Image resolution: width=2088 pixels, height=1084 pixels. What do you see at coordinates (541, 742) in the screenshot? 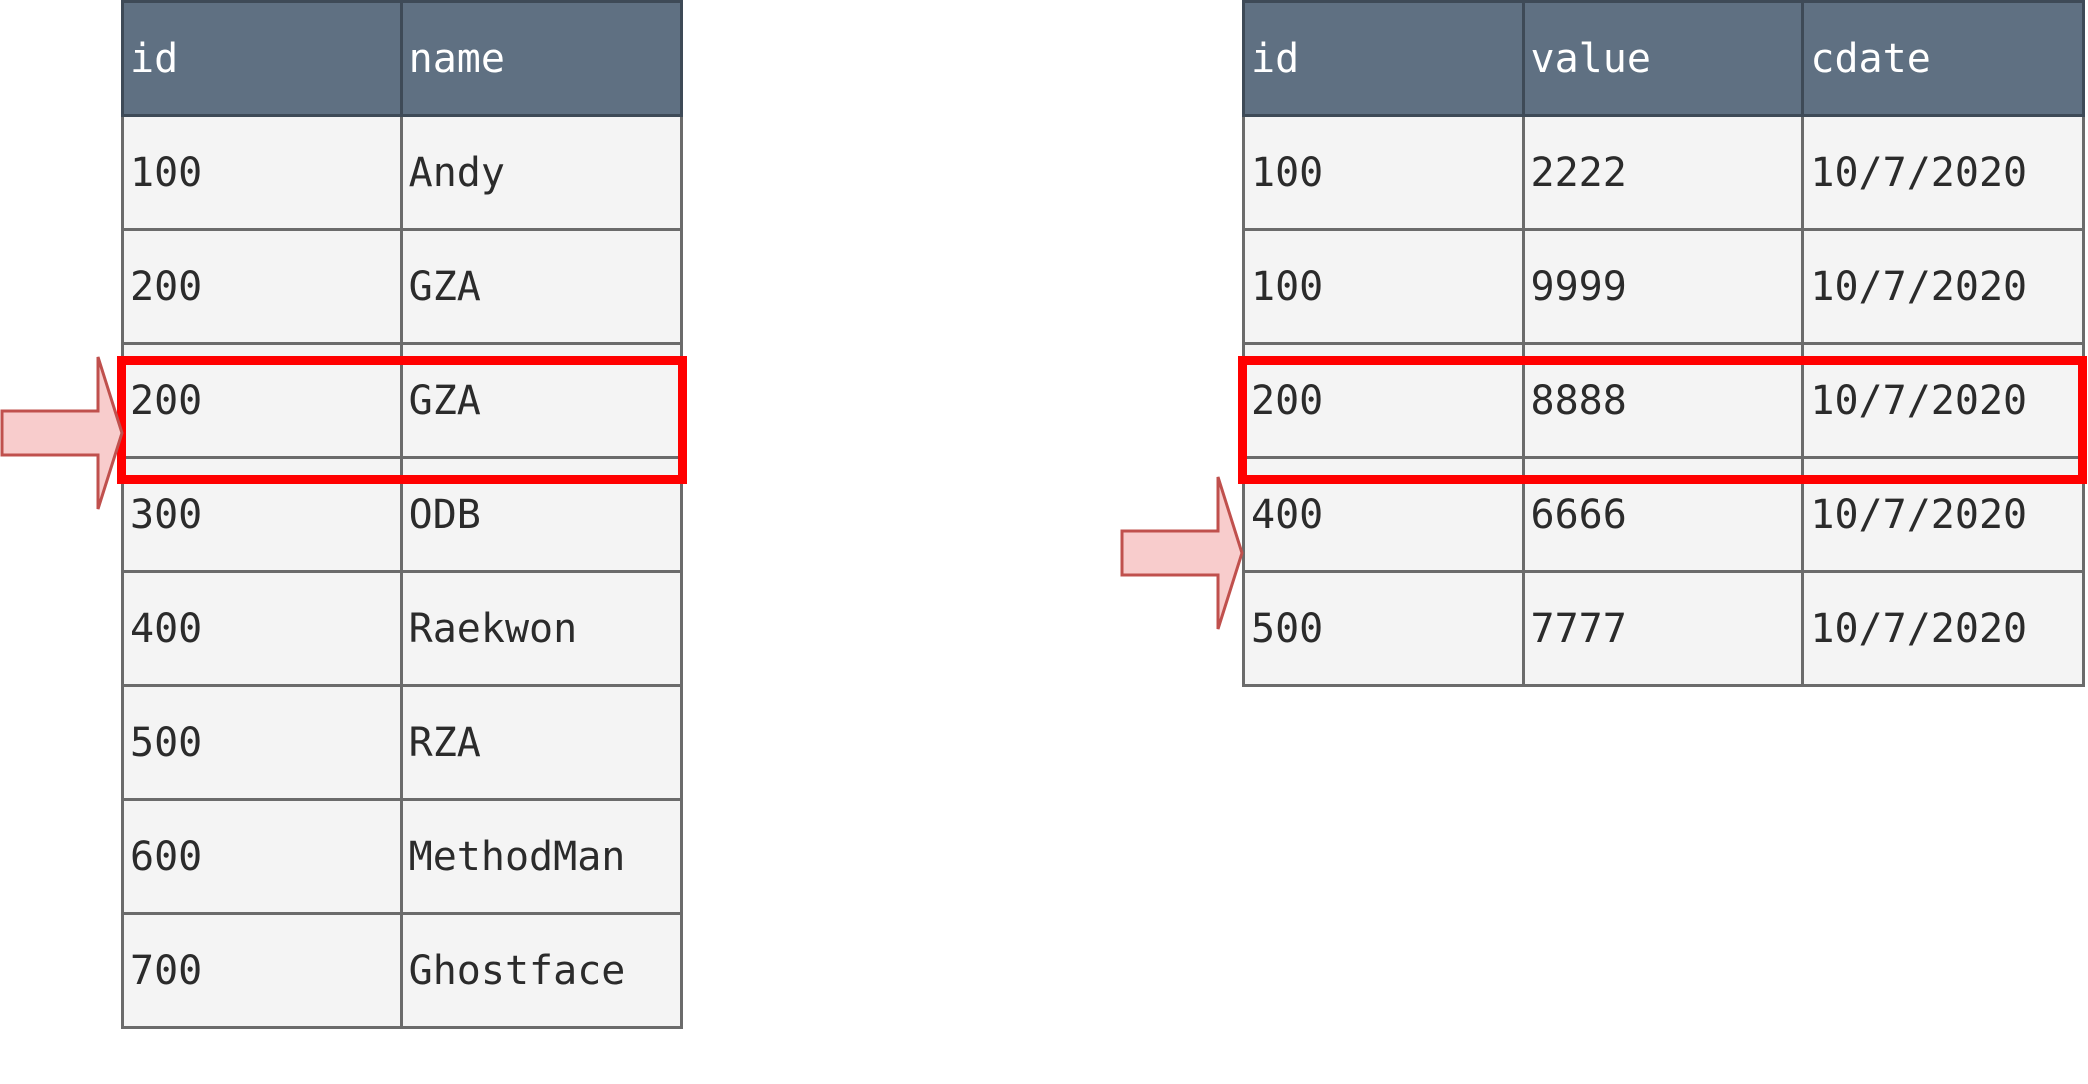
I see `cell-name: RZA` at bounding box center [541, 742].